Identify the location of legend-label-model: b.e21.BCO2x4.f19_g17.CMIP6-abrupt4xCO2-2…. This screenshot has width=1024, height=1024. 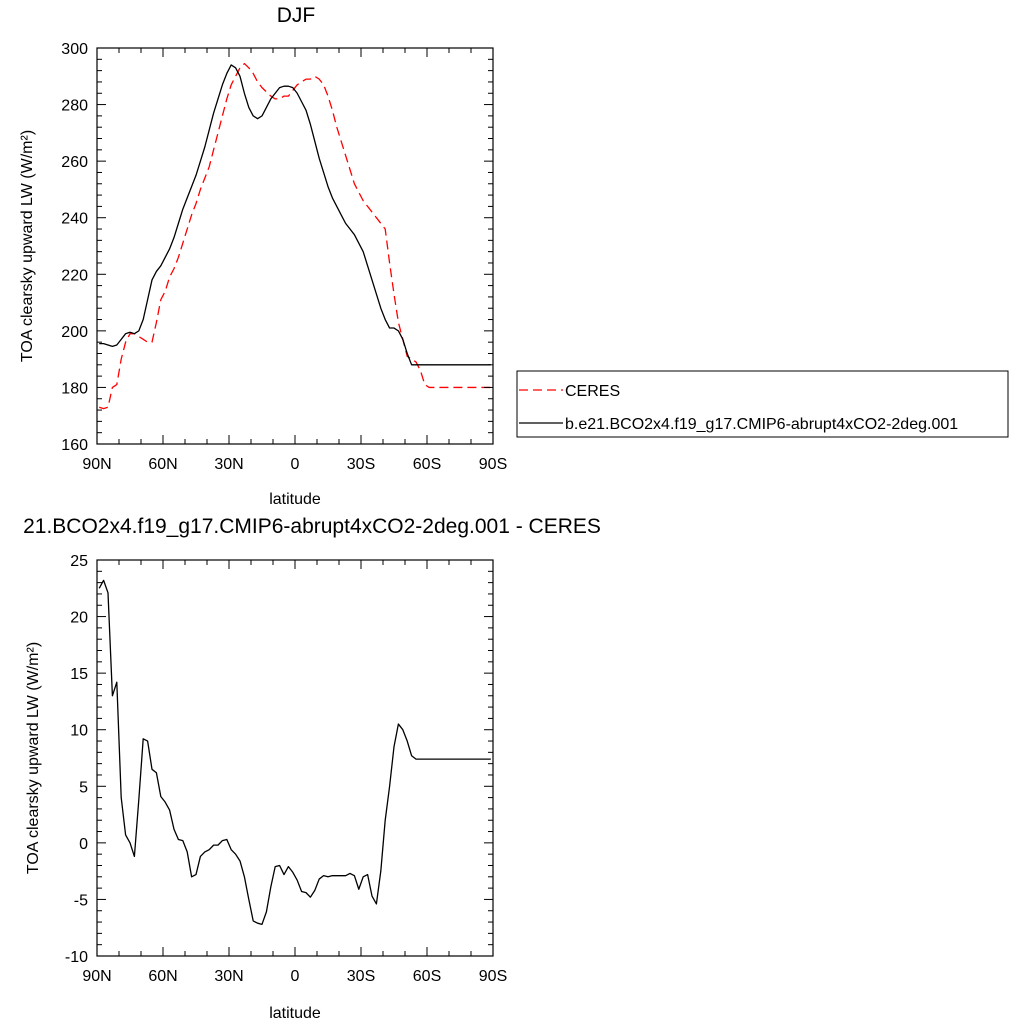
(761, 424).